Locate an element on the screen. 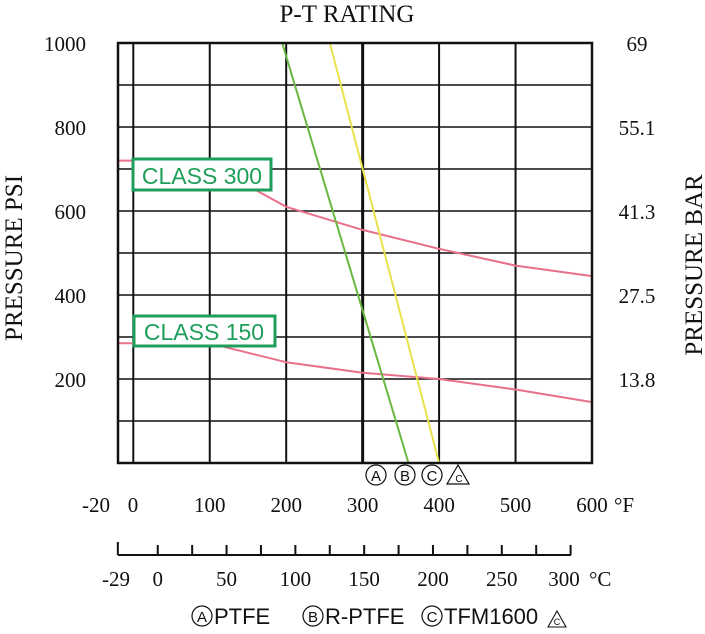  legend-mark-C: C is located at coordinates (432, 617).